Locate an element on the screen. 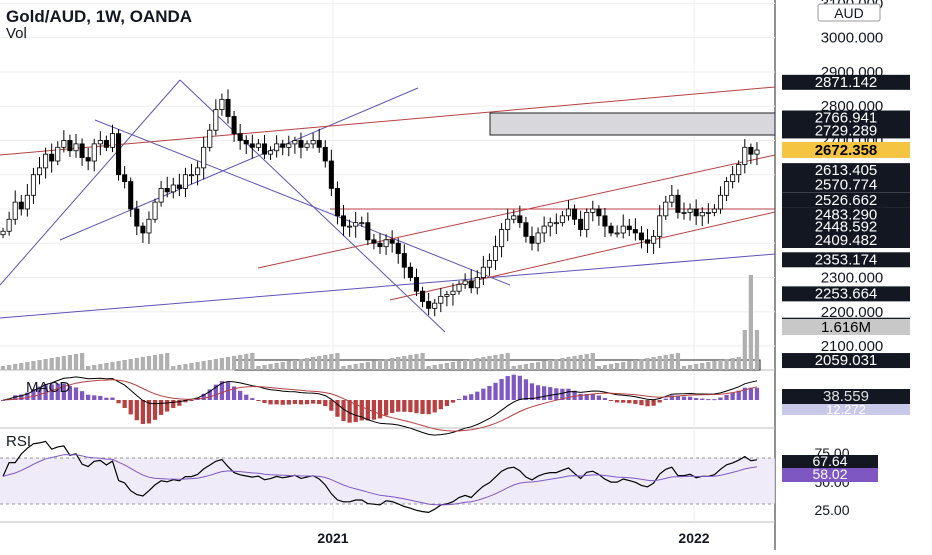 The width and height of the screenshot is (932, 555). resistance-line-red is located at coordinates (388, 121).